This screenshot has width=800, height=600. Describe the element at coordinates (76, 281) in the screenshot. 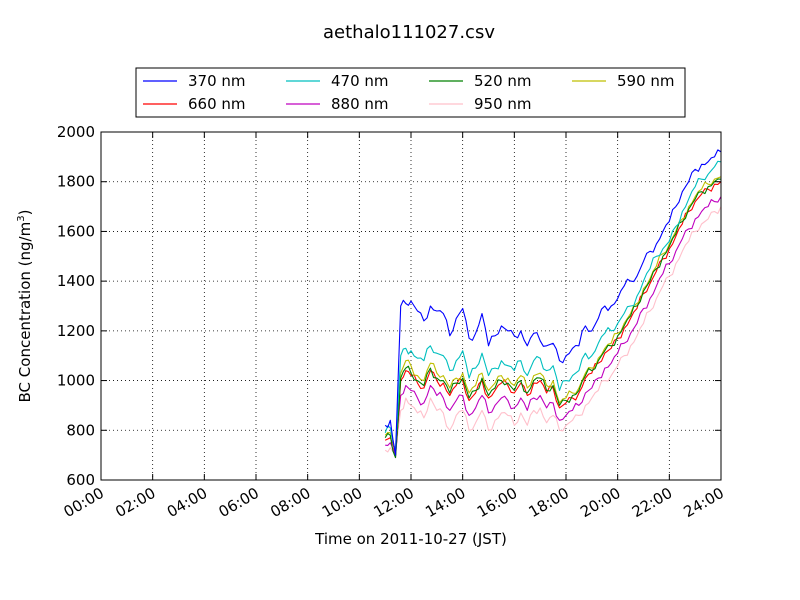

I see `y-tick-label: 1400` at that location.